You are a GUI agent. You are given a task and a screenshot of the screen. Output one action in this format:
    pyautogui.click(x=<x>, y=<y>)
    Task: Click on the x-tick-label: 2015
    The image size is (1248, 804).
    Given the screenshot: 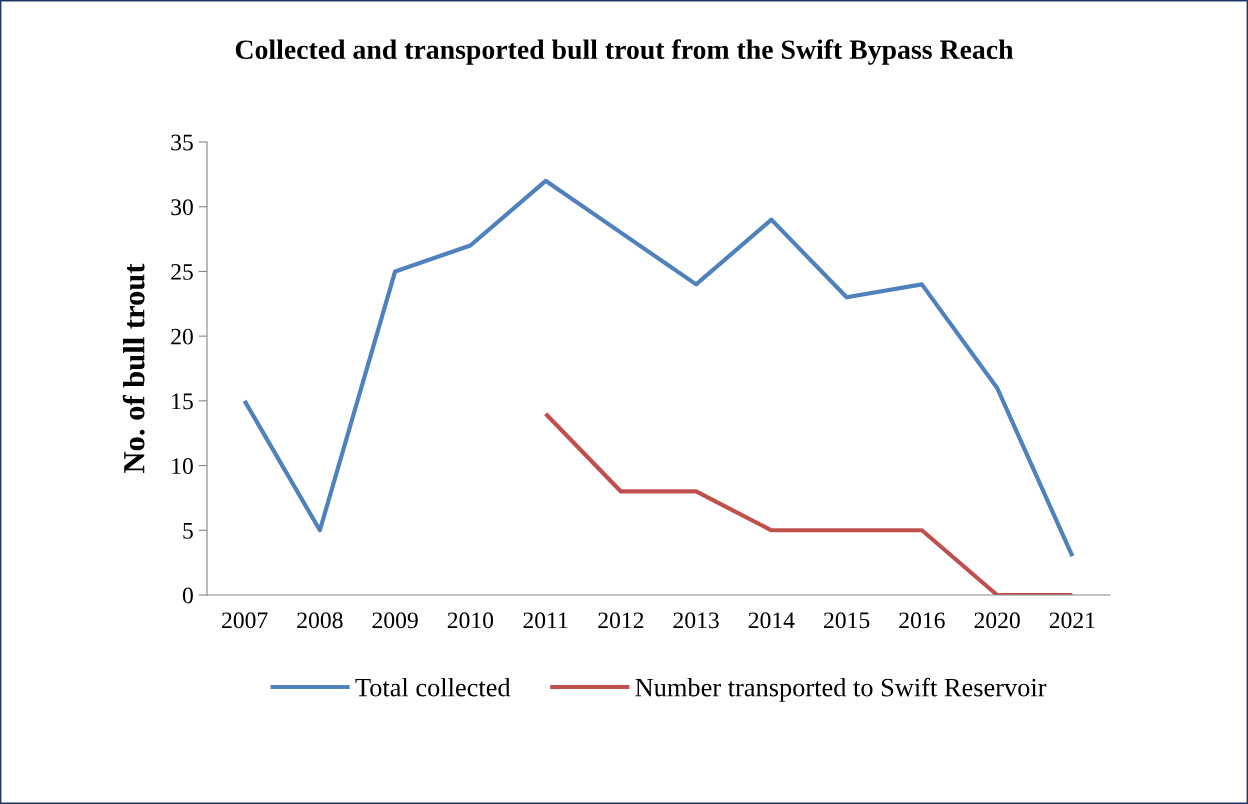 What is the action you would take?
    pyautogui.click(x=847, y=620)
    